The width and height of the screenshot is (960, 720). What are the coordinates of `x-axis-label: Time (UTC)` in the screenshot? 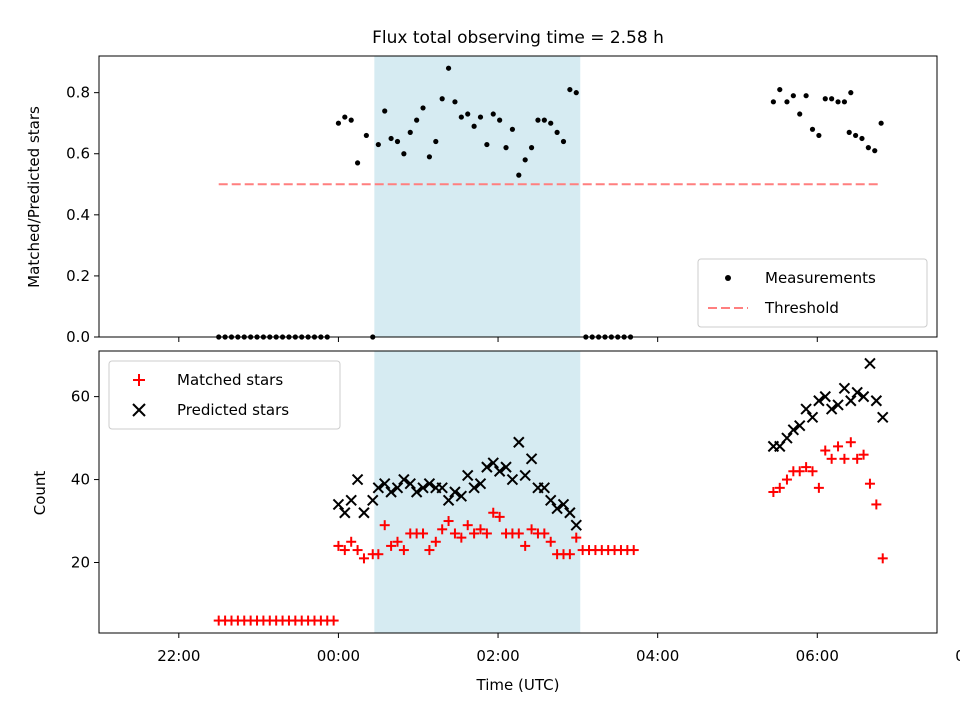 It's located at (518, 685).